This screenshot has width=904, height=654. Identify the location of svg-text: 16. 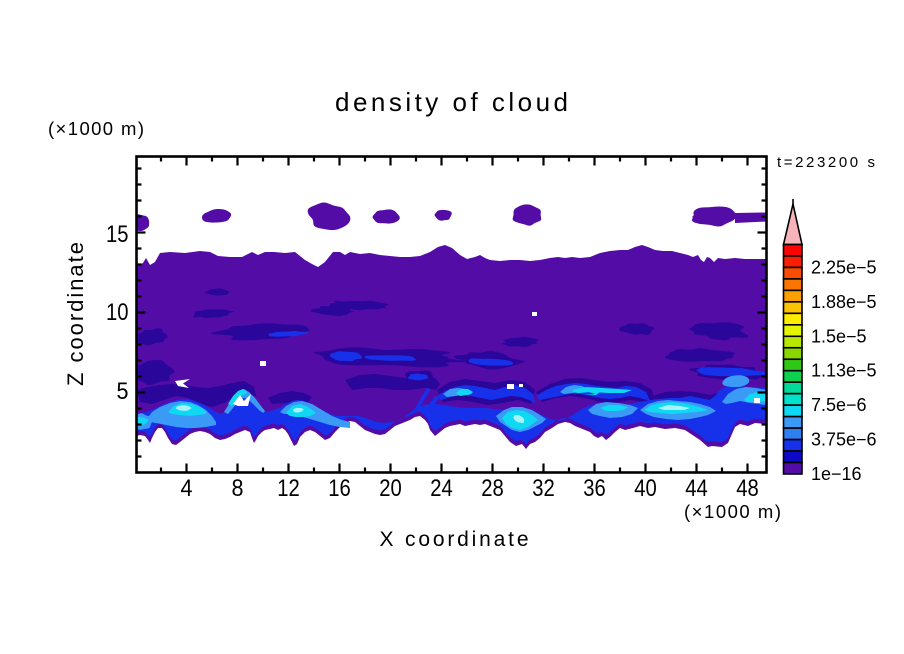
(339, 488).